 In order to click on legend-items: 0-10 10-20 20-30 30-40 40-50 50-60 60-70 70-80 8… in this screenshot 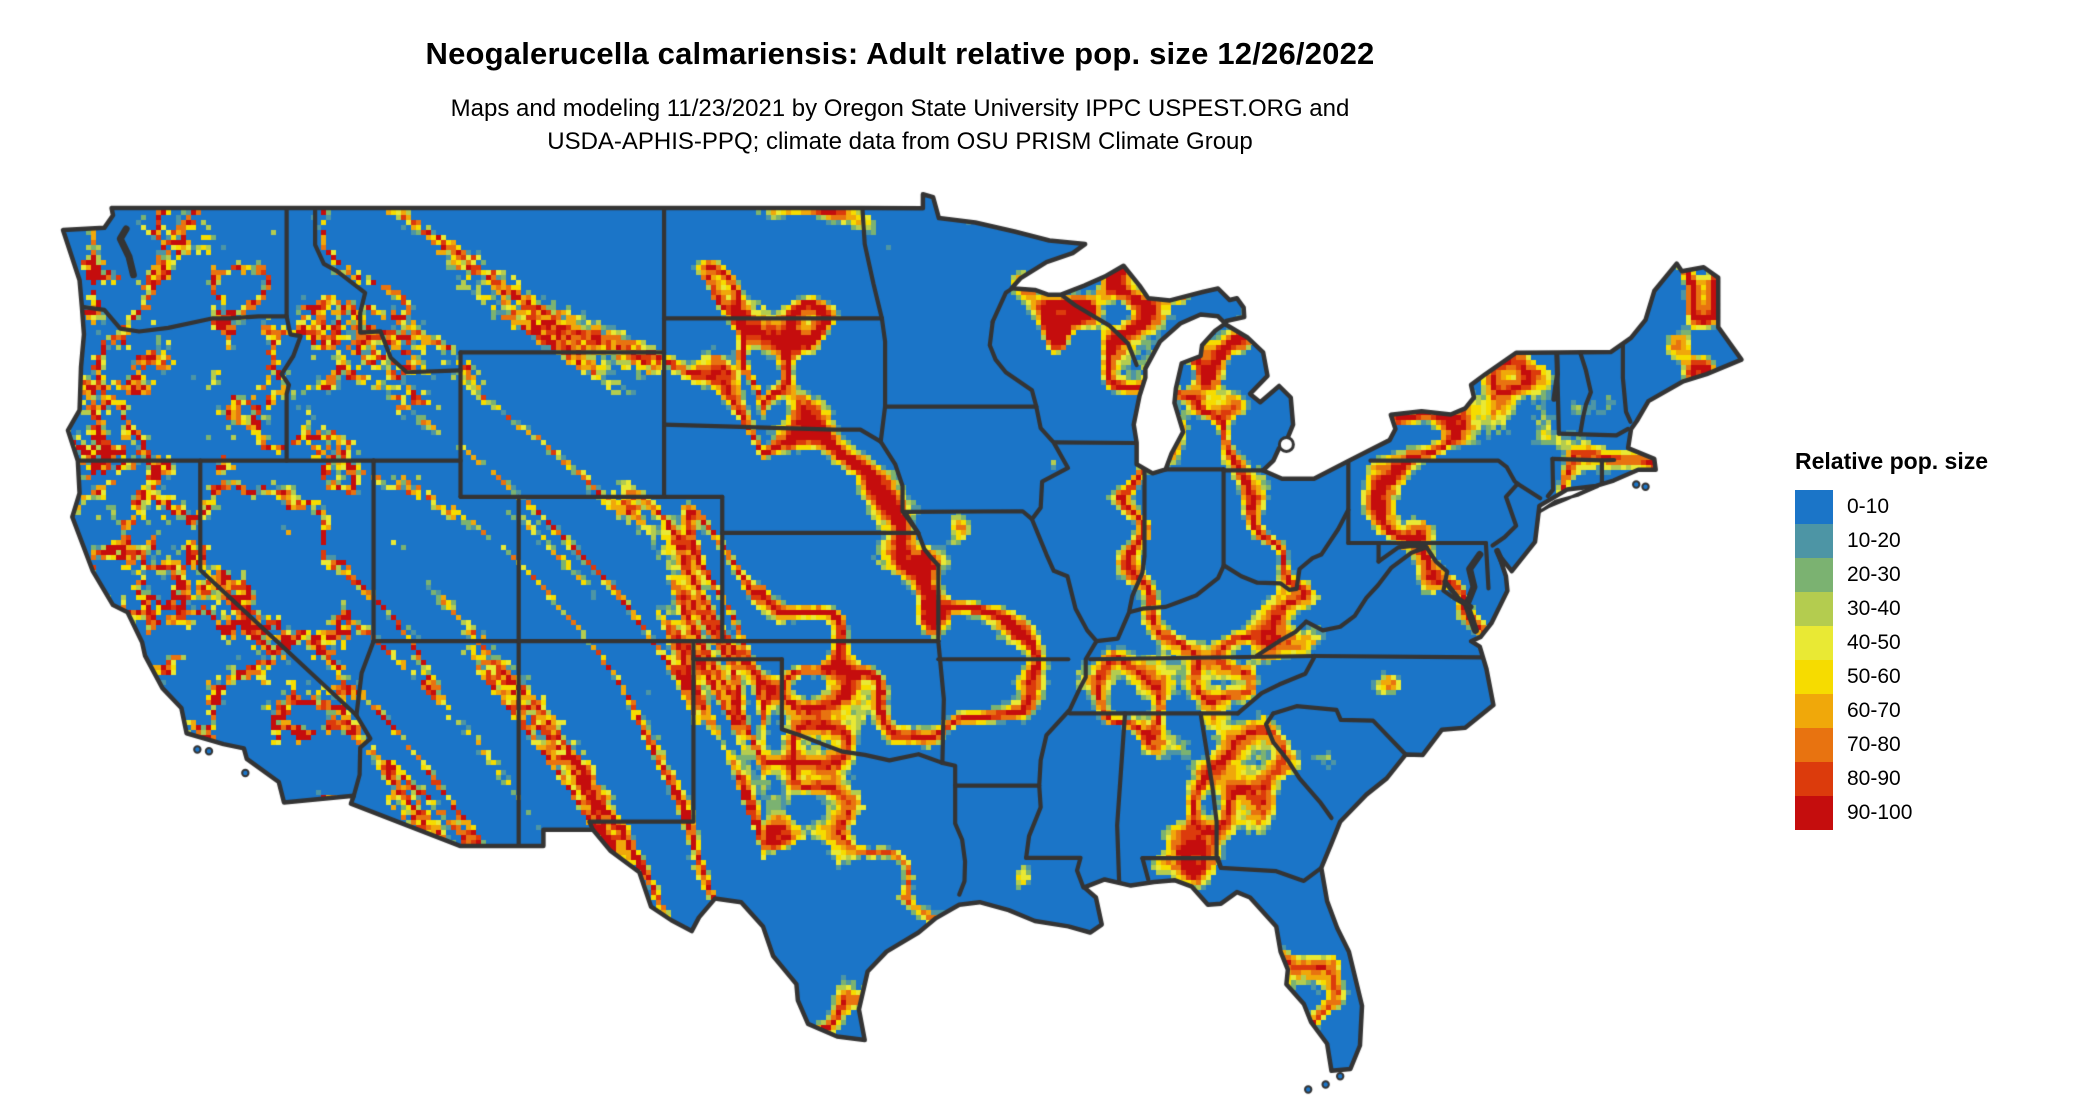, I will do `click(1891, 660)`.